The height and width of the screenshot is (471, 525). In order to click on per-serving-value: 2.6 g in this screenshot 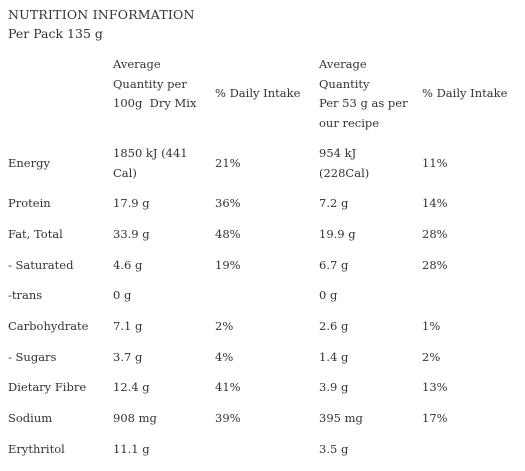, I will do `click(334, 326)`.